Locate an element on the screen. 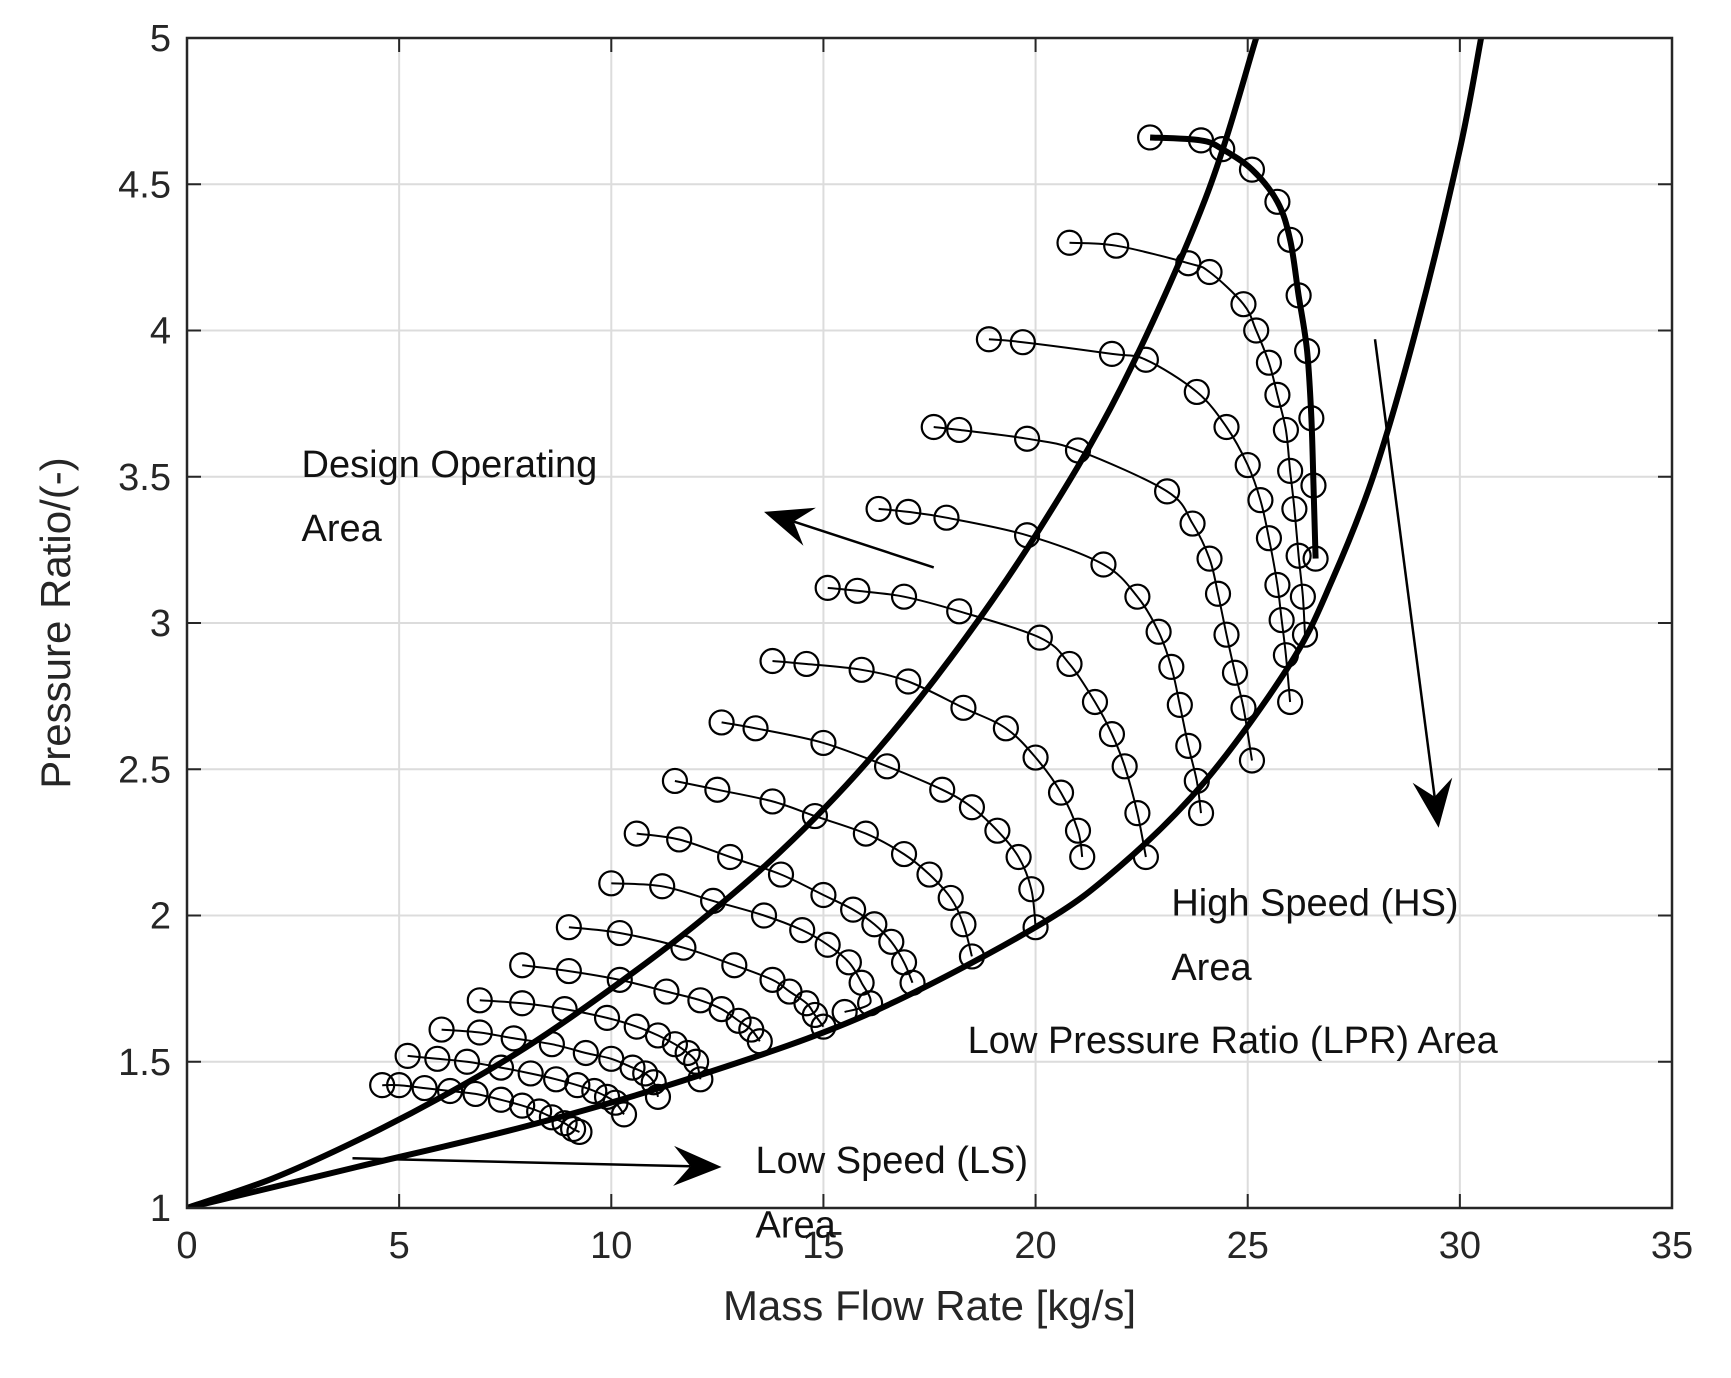 This screenshot has width=1731, height=1378. x-tick-label: 20 is located at coordinates (1035, 1246).